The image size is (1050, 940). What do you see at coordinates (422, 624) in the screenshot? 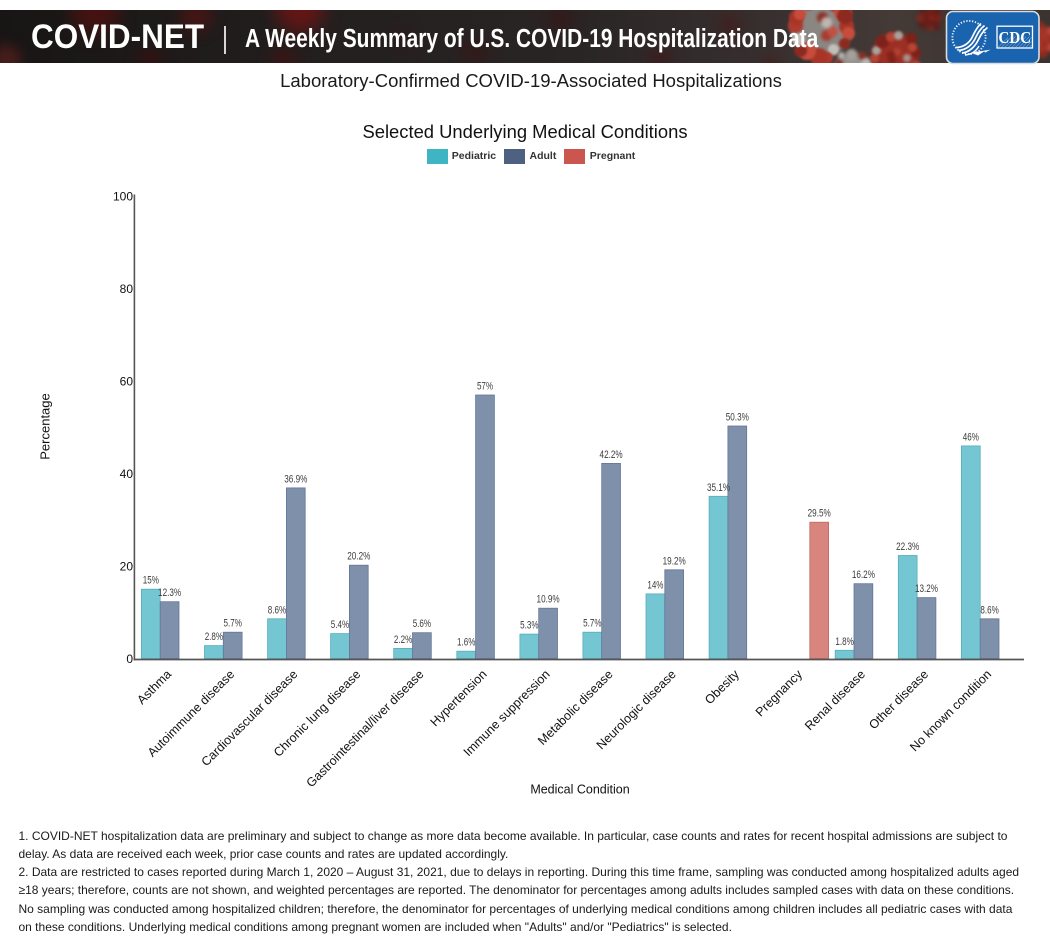
I see `svg-text: 5.6%` at bounding box center [422, 624].